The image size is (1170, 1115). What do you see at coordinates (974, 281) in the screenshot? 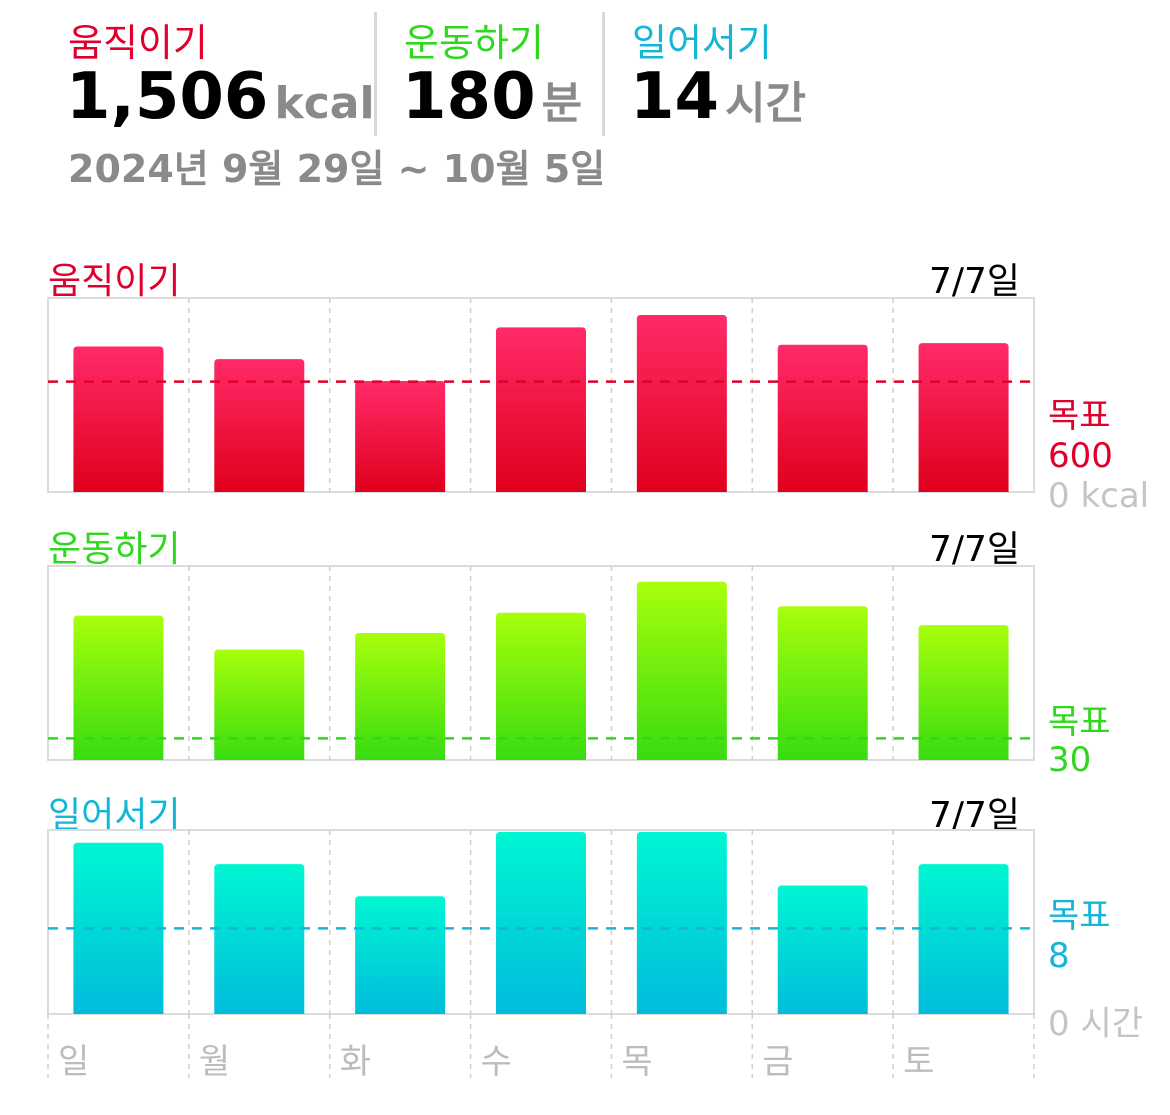
I see `move-day-count: 7/7일` at bounding box center [974, 281].